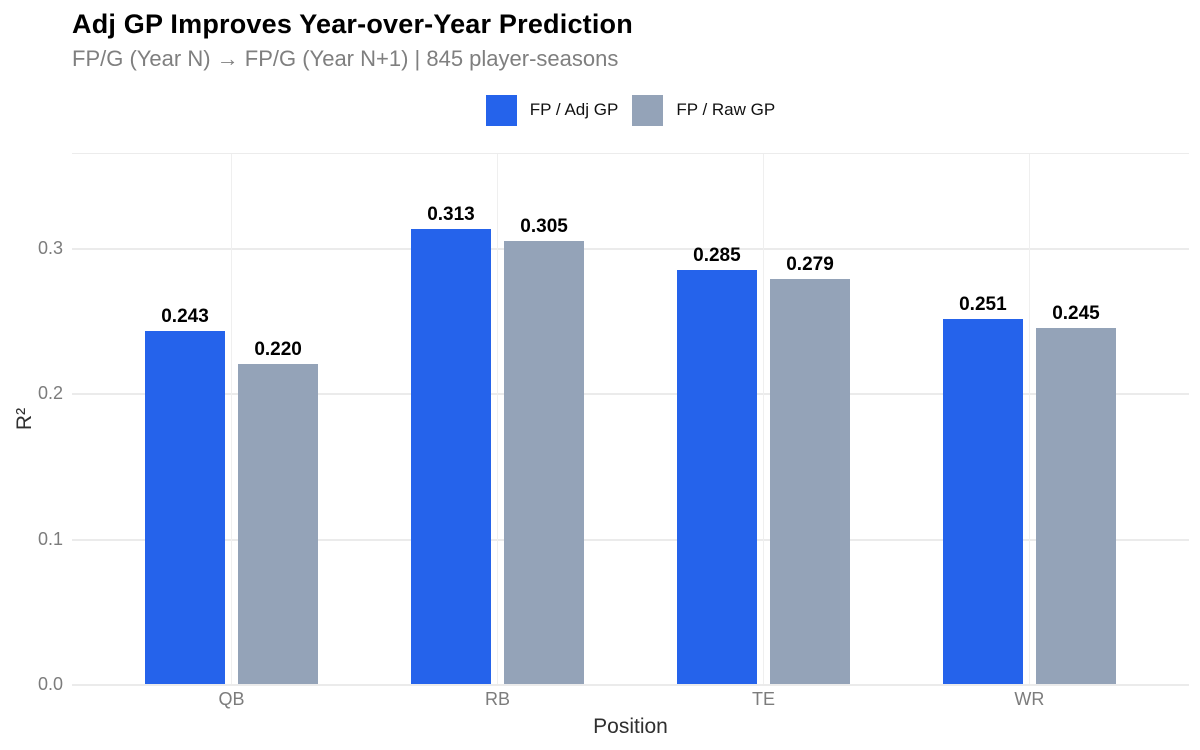 The height and width of the screenshot is (750, 1200). Describe the element at coordinates (717, 255) in the screenshot. I see `value-label-fp-adj-gp-te: 0.285` at that location.